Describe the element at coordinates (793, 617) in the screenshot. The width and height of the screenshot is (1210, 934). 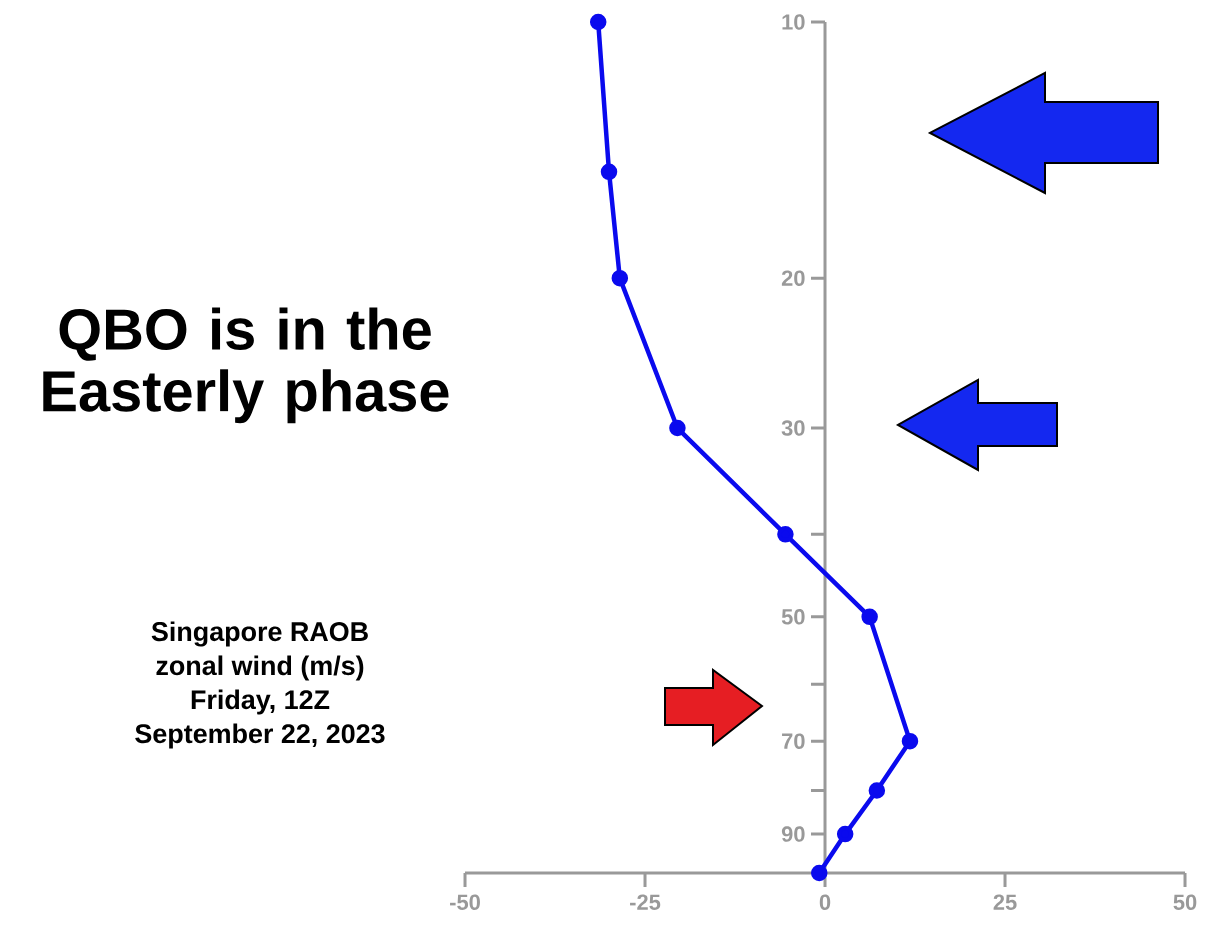
I see `y-tick-label: 50` at that location.